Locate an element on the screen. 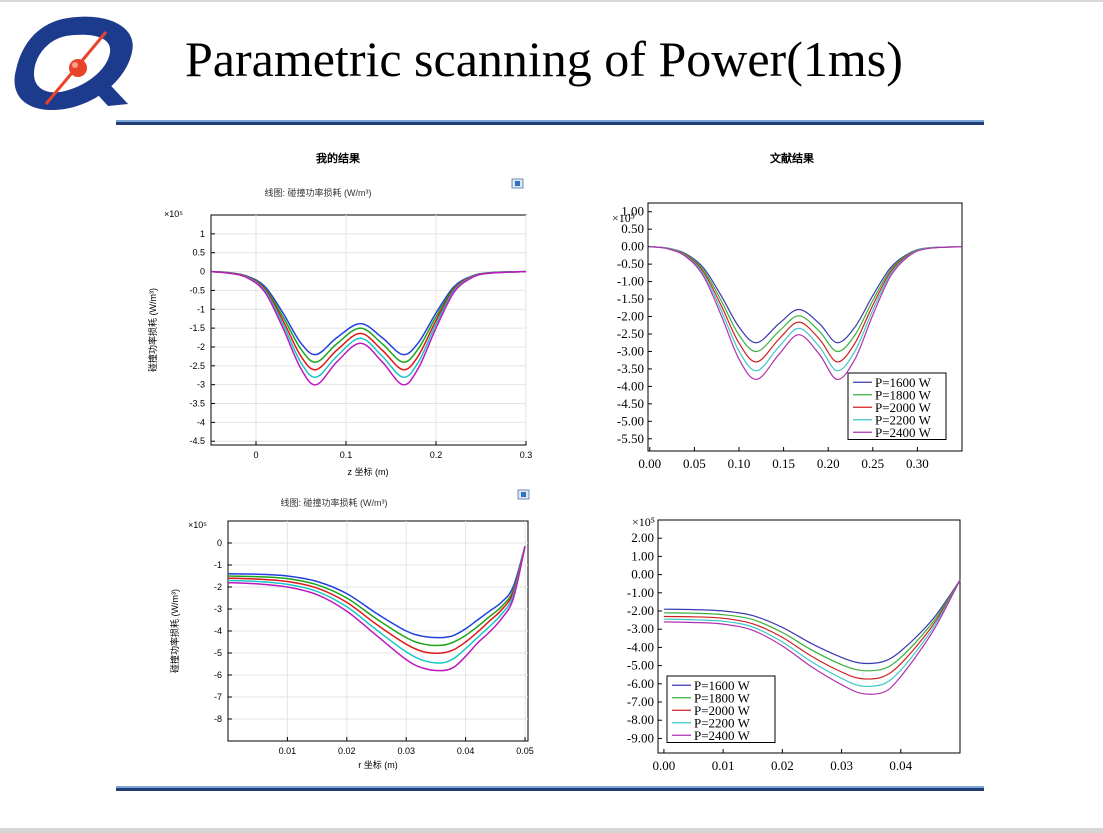 The width and height of the screenshot is (1103, 833). y-tick-label: -6.00 is located at coordinates (640, 683).